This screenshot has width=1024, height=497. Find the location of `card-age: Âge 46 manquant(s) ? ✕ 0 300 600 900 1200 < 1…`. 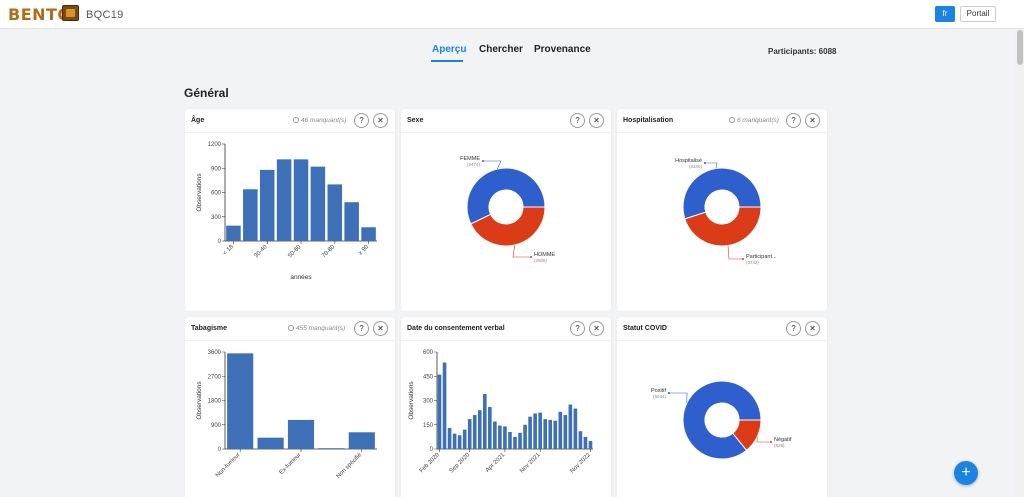

card-age: Âge 46 manquant(s) ? ✕ 0 300 600 900 1200 < 1… is located at coordinates (290, 210).